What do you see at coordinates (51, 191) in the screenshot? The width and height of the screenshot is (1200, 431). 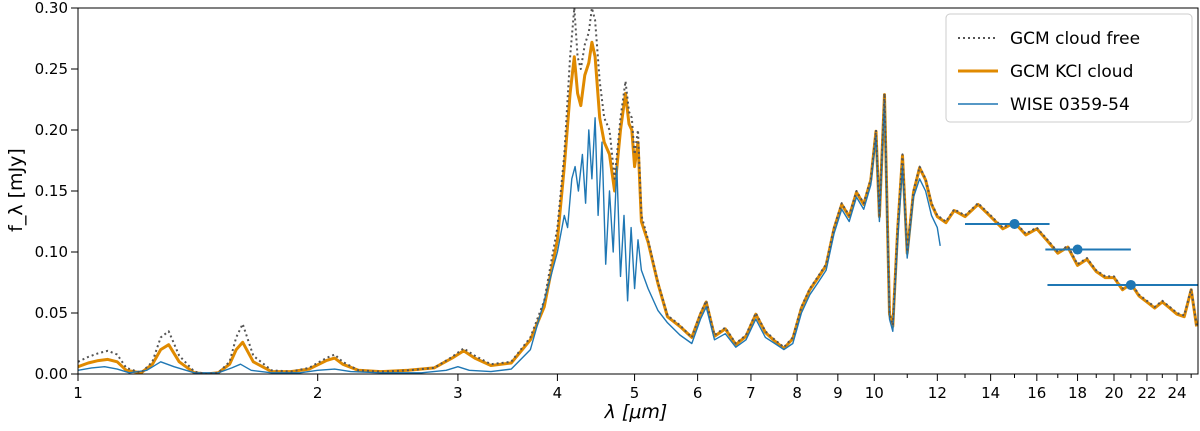 I see `y-tick-label: 0.15` at bounding box center [51, 191].